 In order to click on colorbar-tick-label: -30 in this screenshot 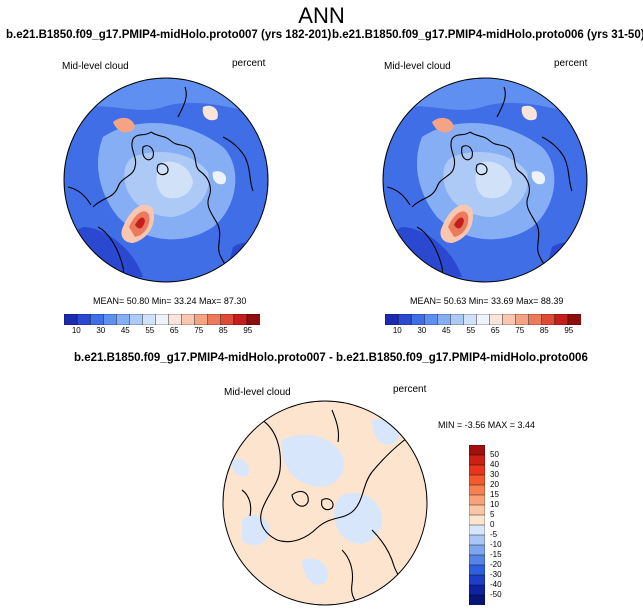, I will do `click(496, 574)`.